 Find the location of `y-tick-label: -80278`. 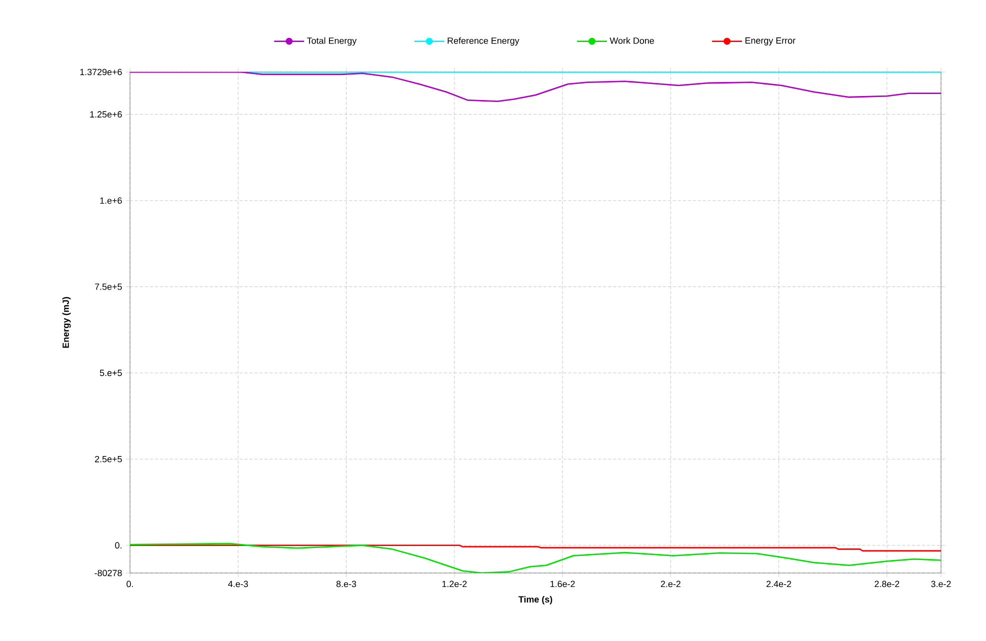

y-tick-label: -80278 is located at coordinates (108, 573).